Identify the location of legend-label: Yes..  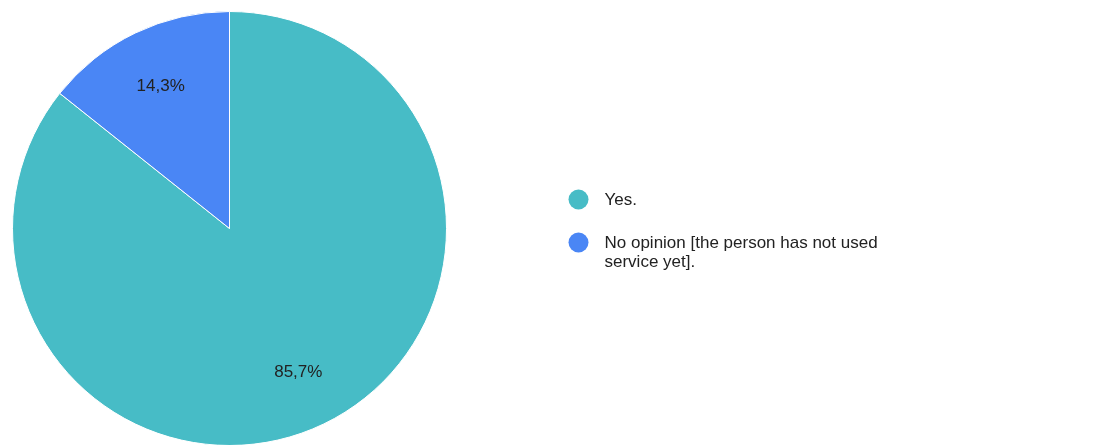
(620, 199).